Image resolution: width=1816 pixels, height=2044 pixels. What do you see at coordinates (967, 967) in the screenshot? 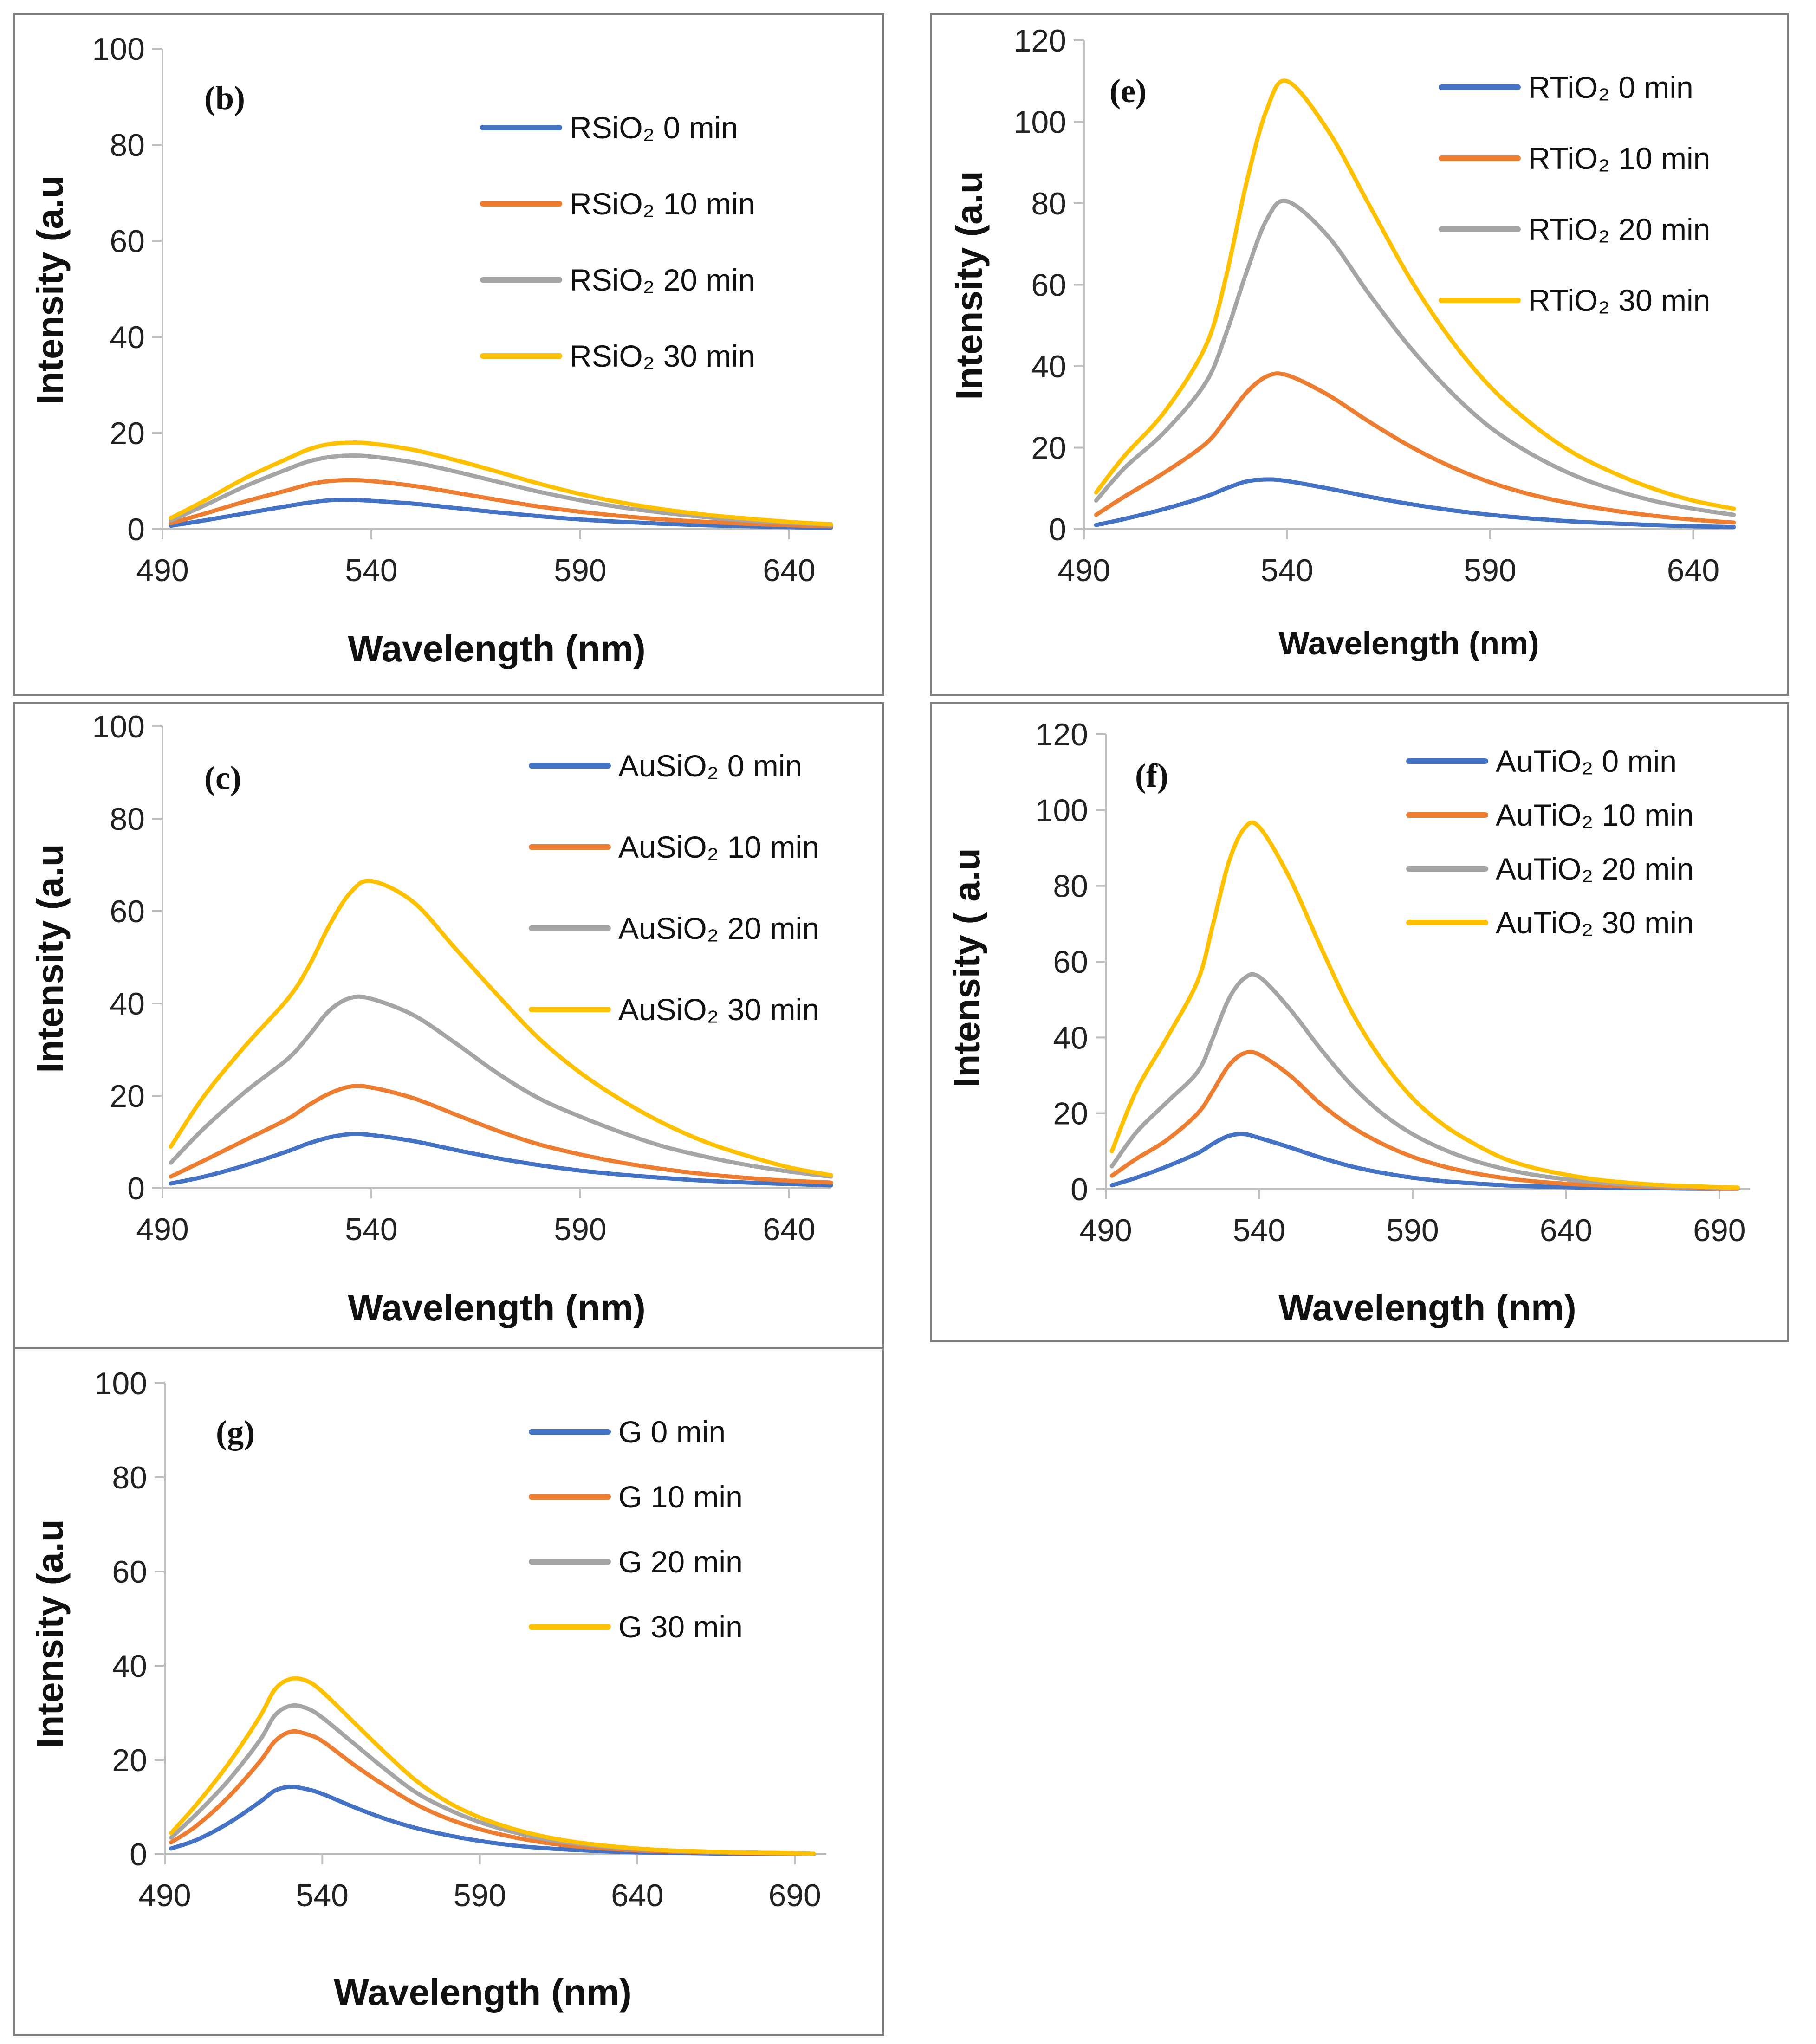
I see `y-axis-title: Intensity ( a.u` at bounding box center [967, 967].